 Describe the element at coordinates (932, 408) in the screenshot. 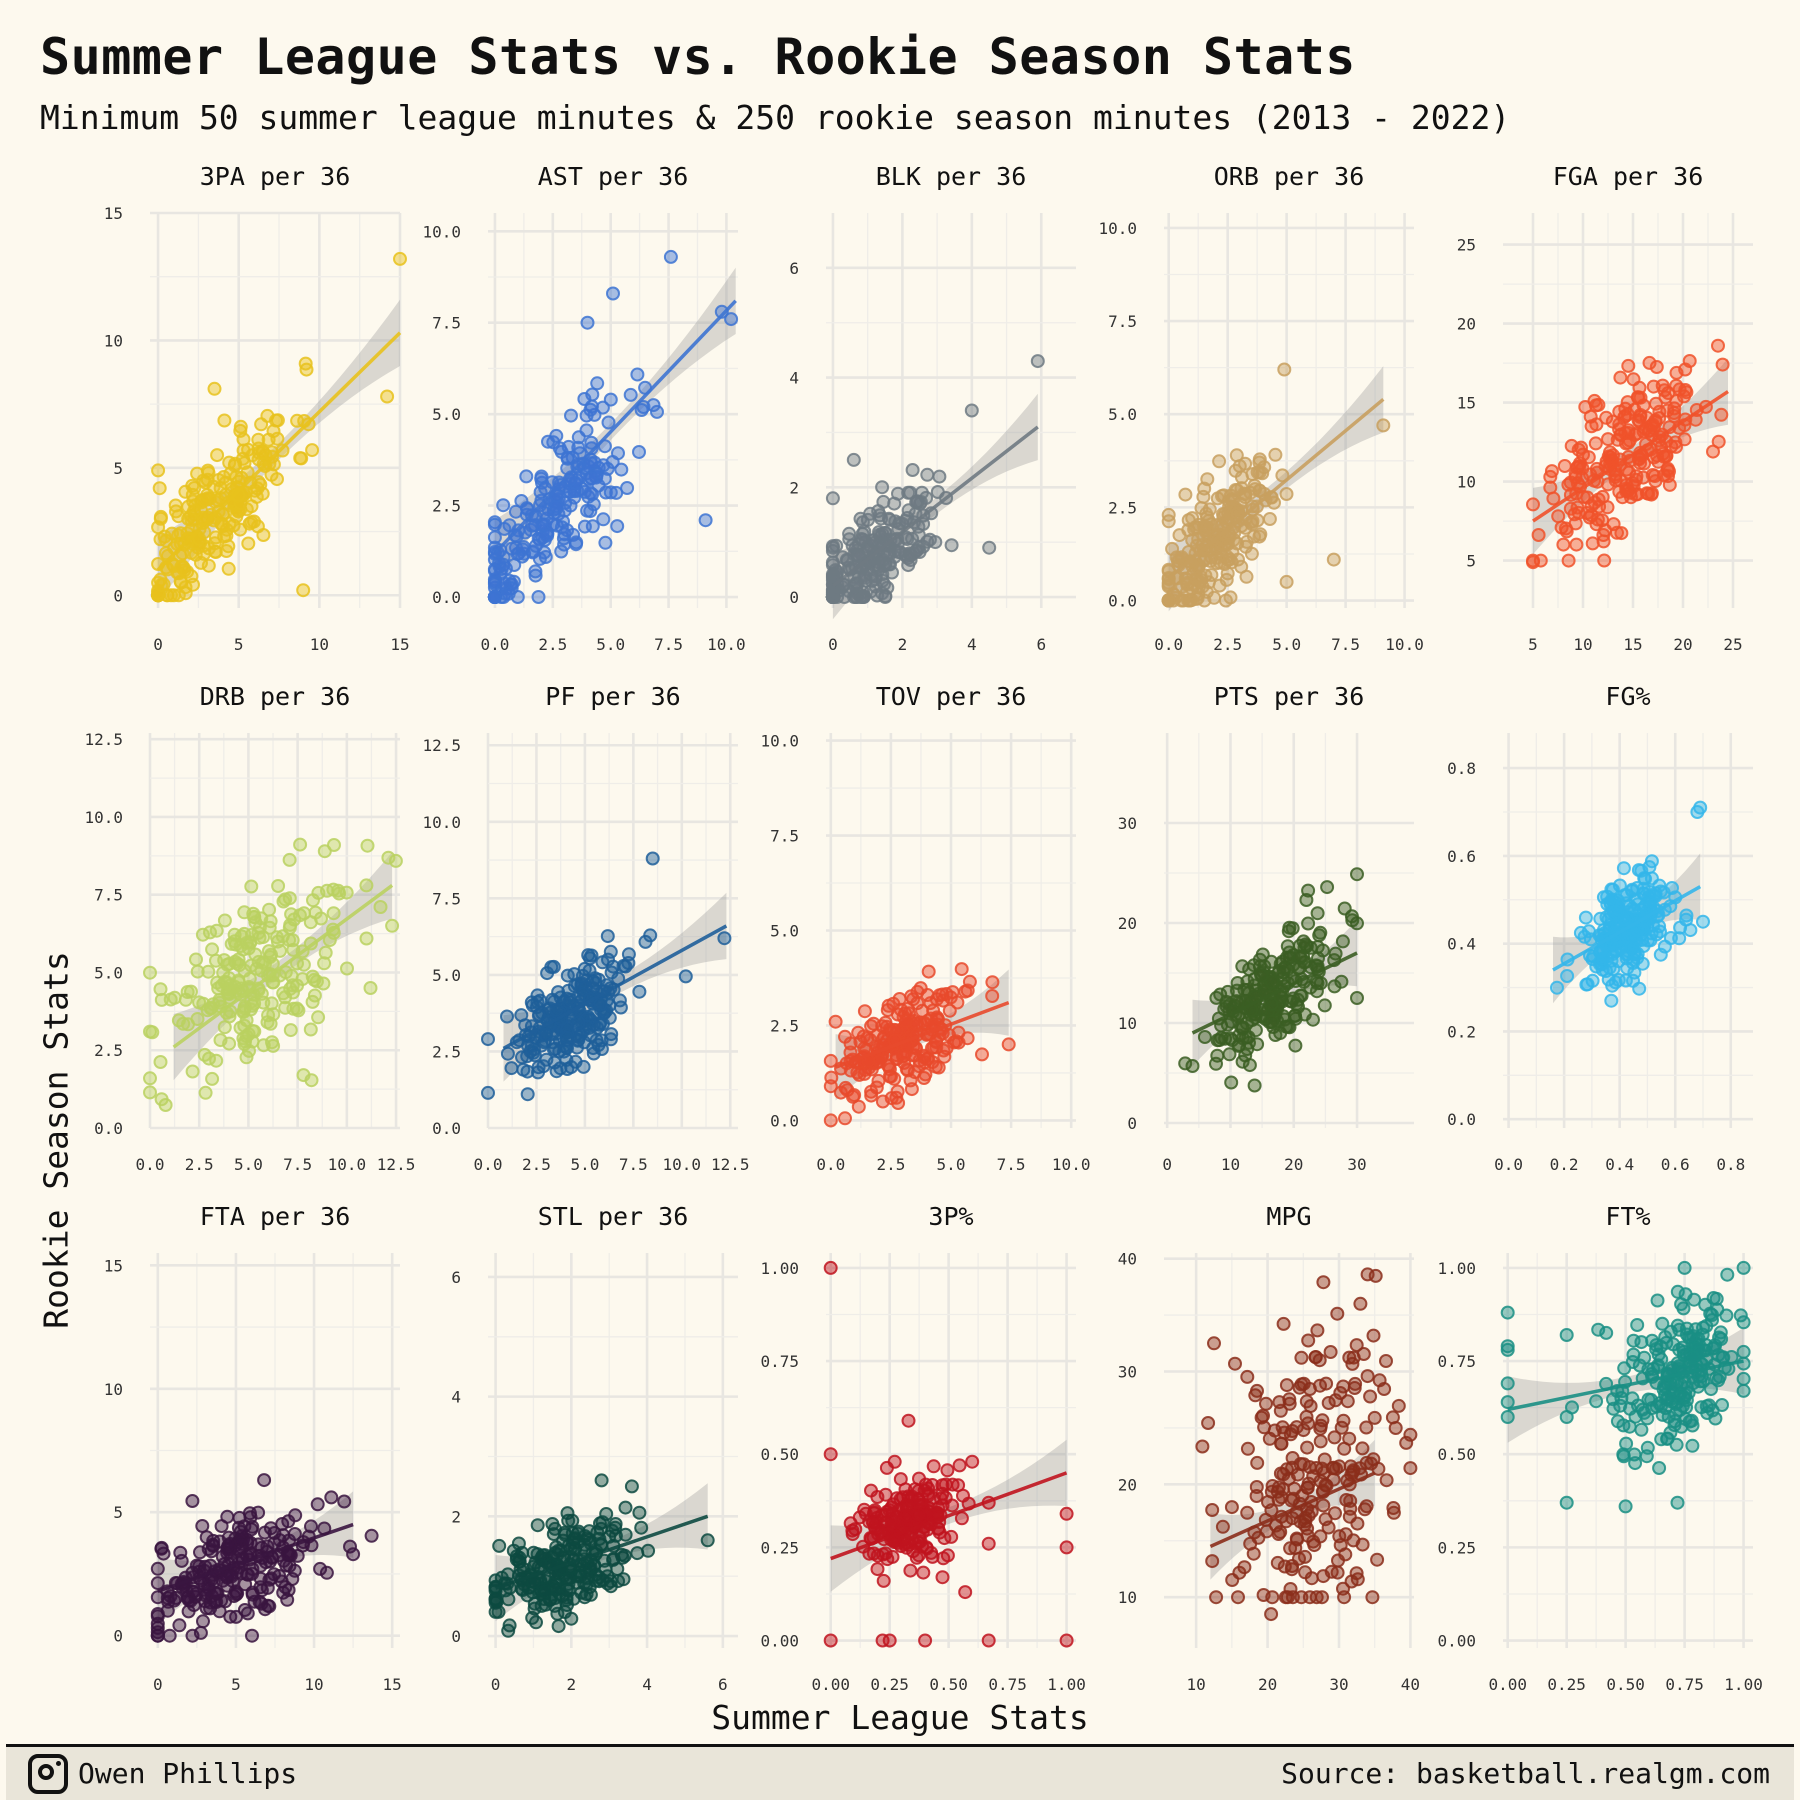

I see `facet-2: 0 2 4 6 0 2 4 6 BLK per 36` at that location.